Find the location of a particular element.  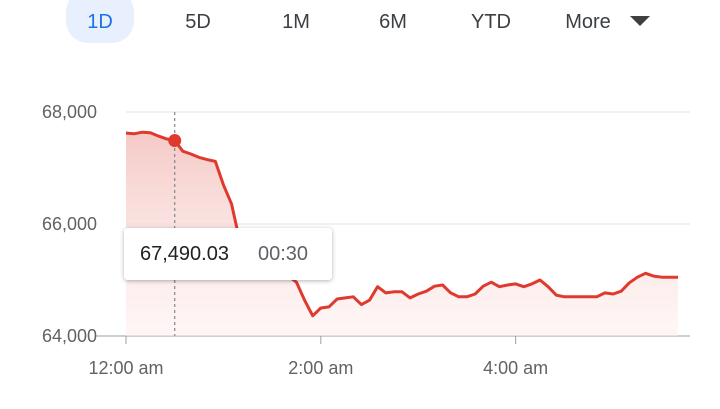

selected-tab-bg is located at coordinates (100, 21).